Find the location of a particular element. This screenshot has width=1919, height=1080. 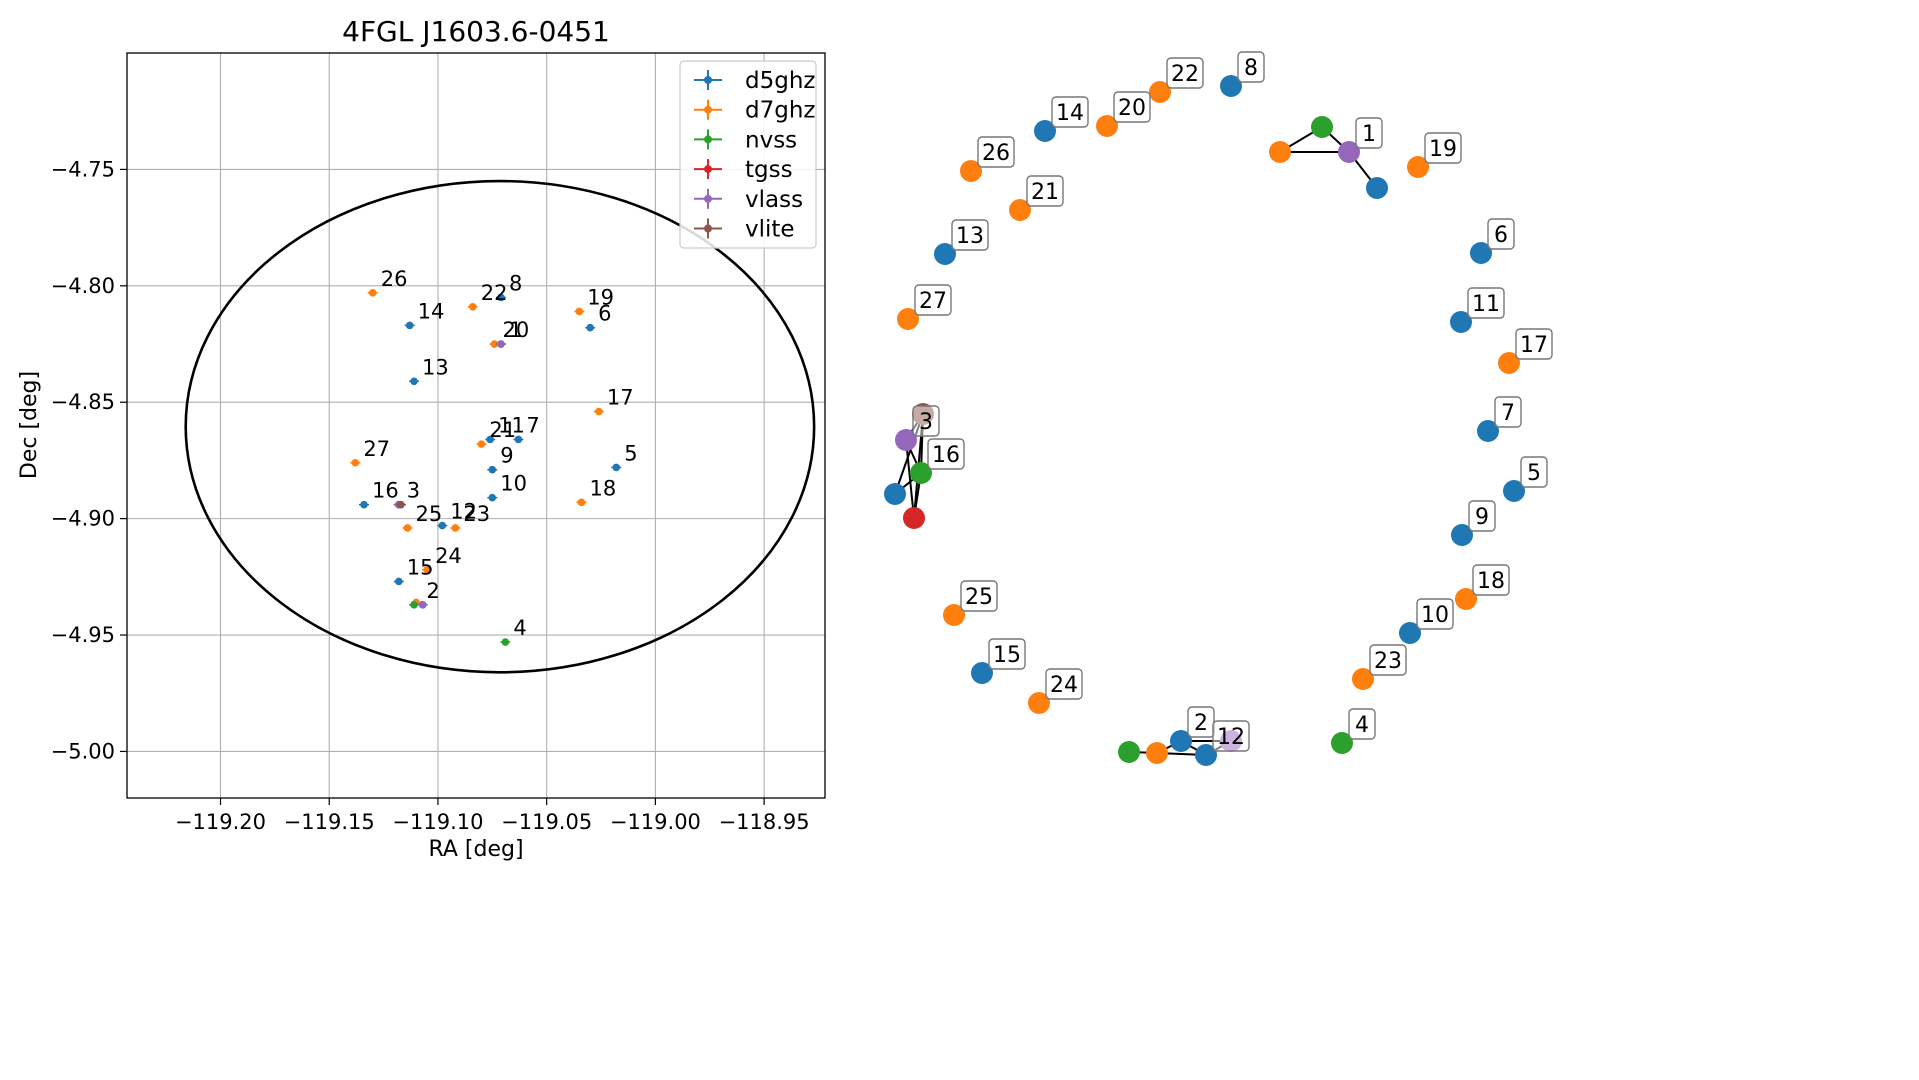

data-points is located at coordinates (486, 467).